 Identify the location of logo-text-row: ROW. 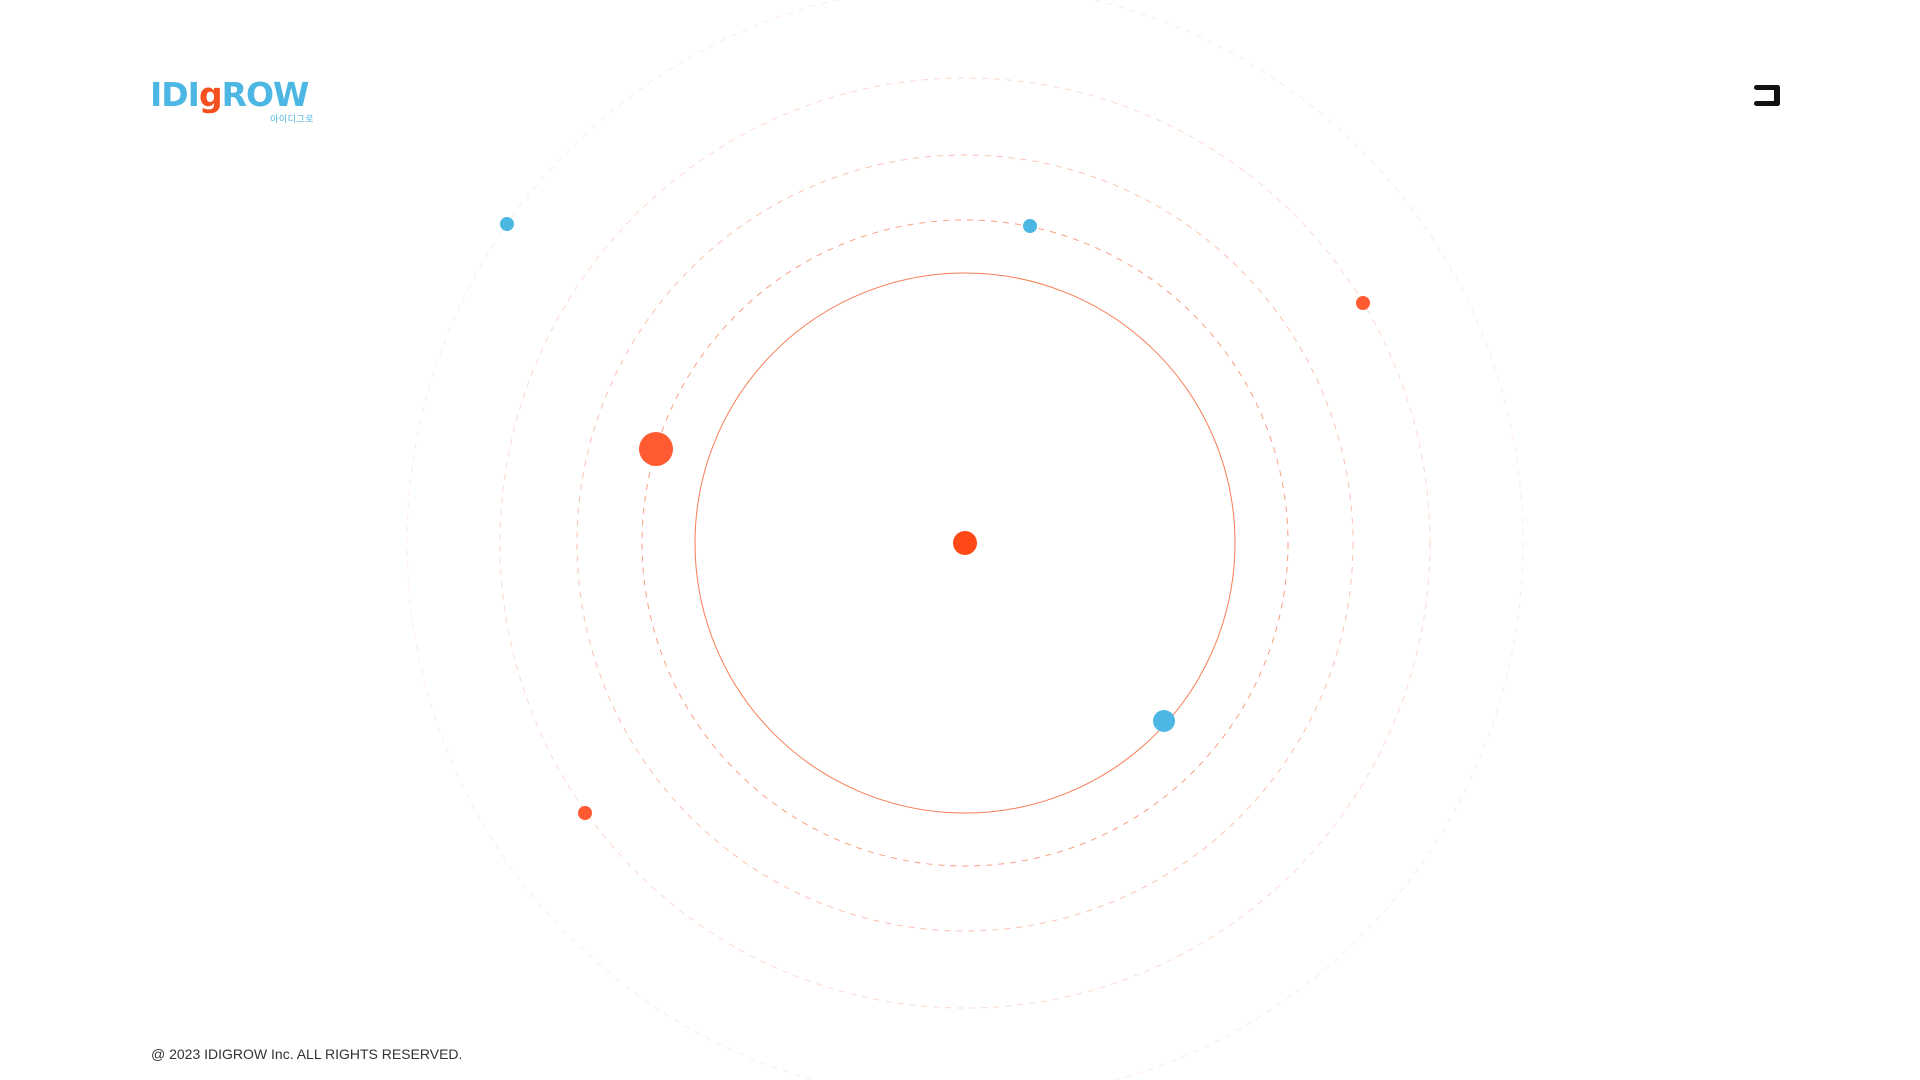
(265, 94).